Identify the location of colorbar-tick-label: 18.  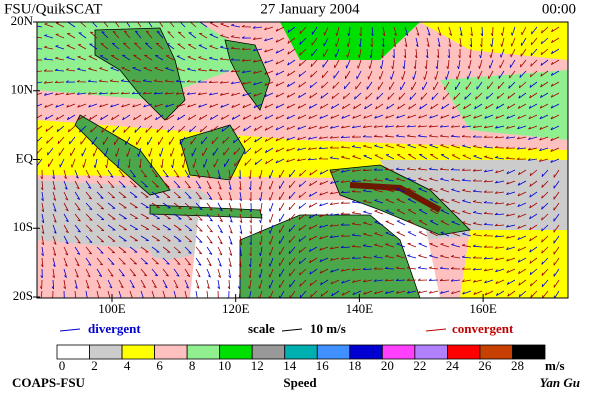
(354, 365).